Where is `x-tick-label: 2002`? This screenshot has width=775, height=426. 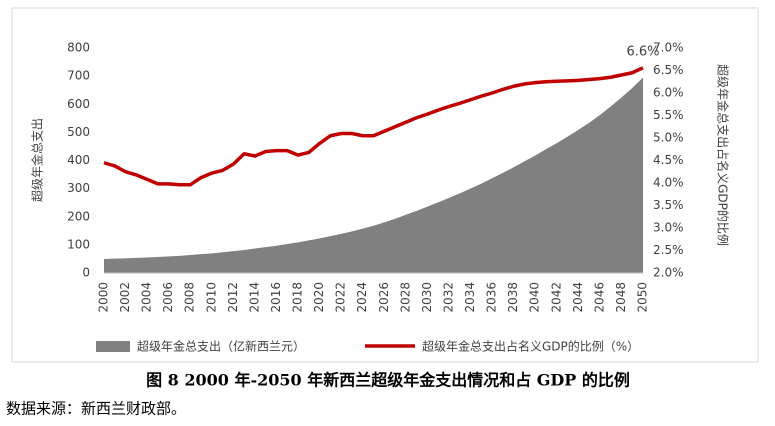
x-tick-label: 2002 is located at coordinates (125, 297).